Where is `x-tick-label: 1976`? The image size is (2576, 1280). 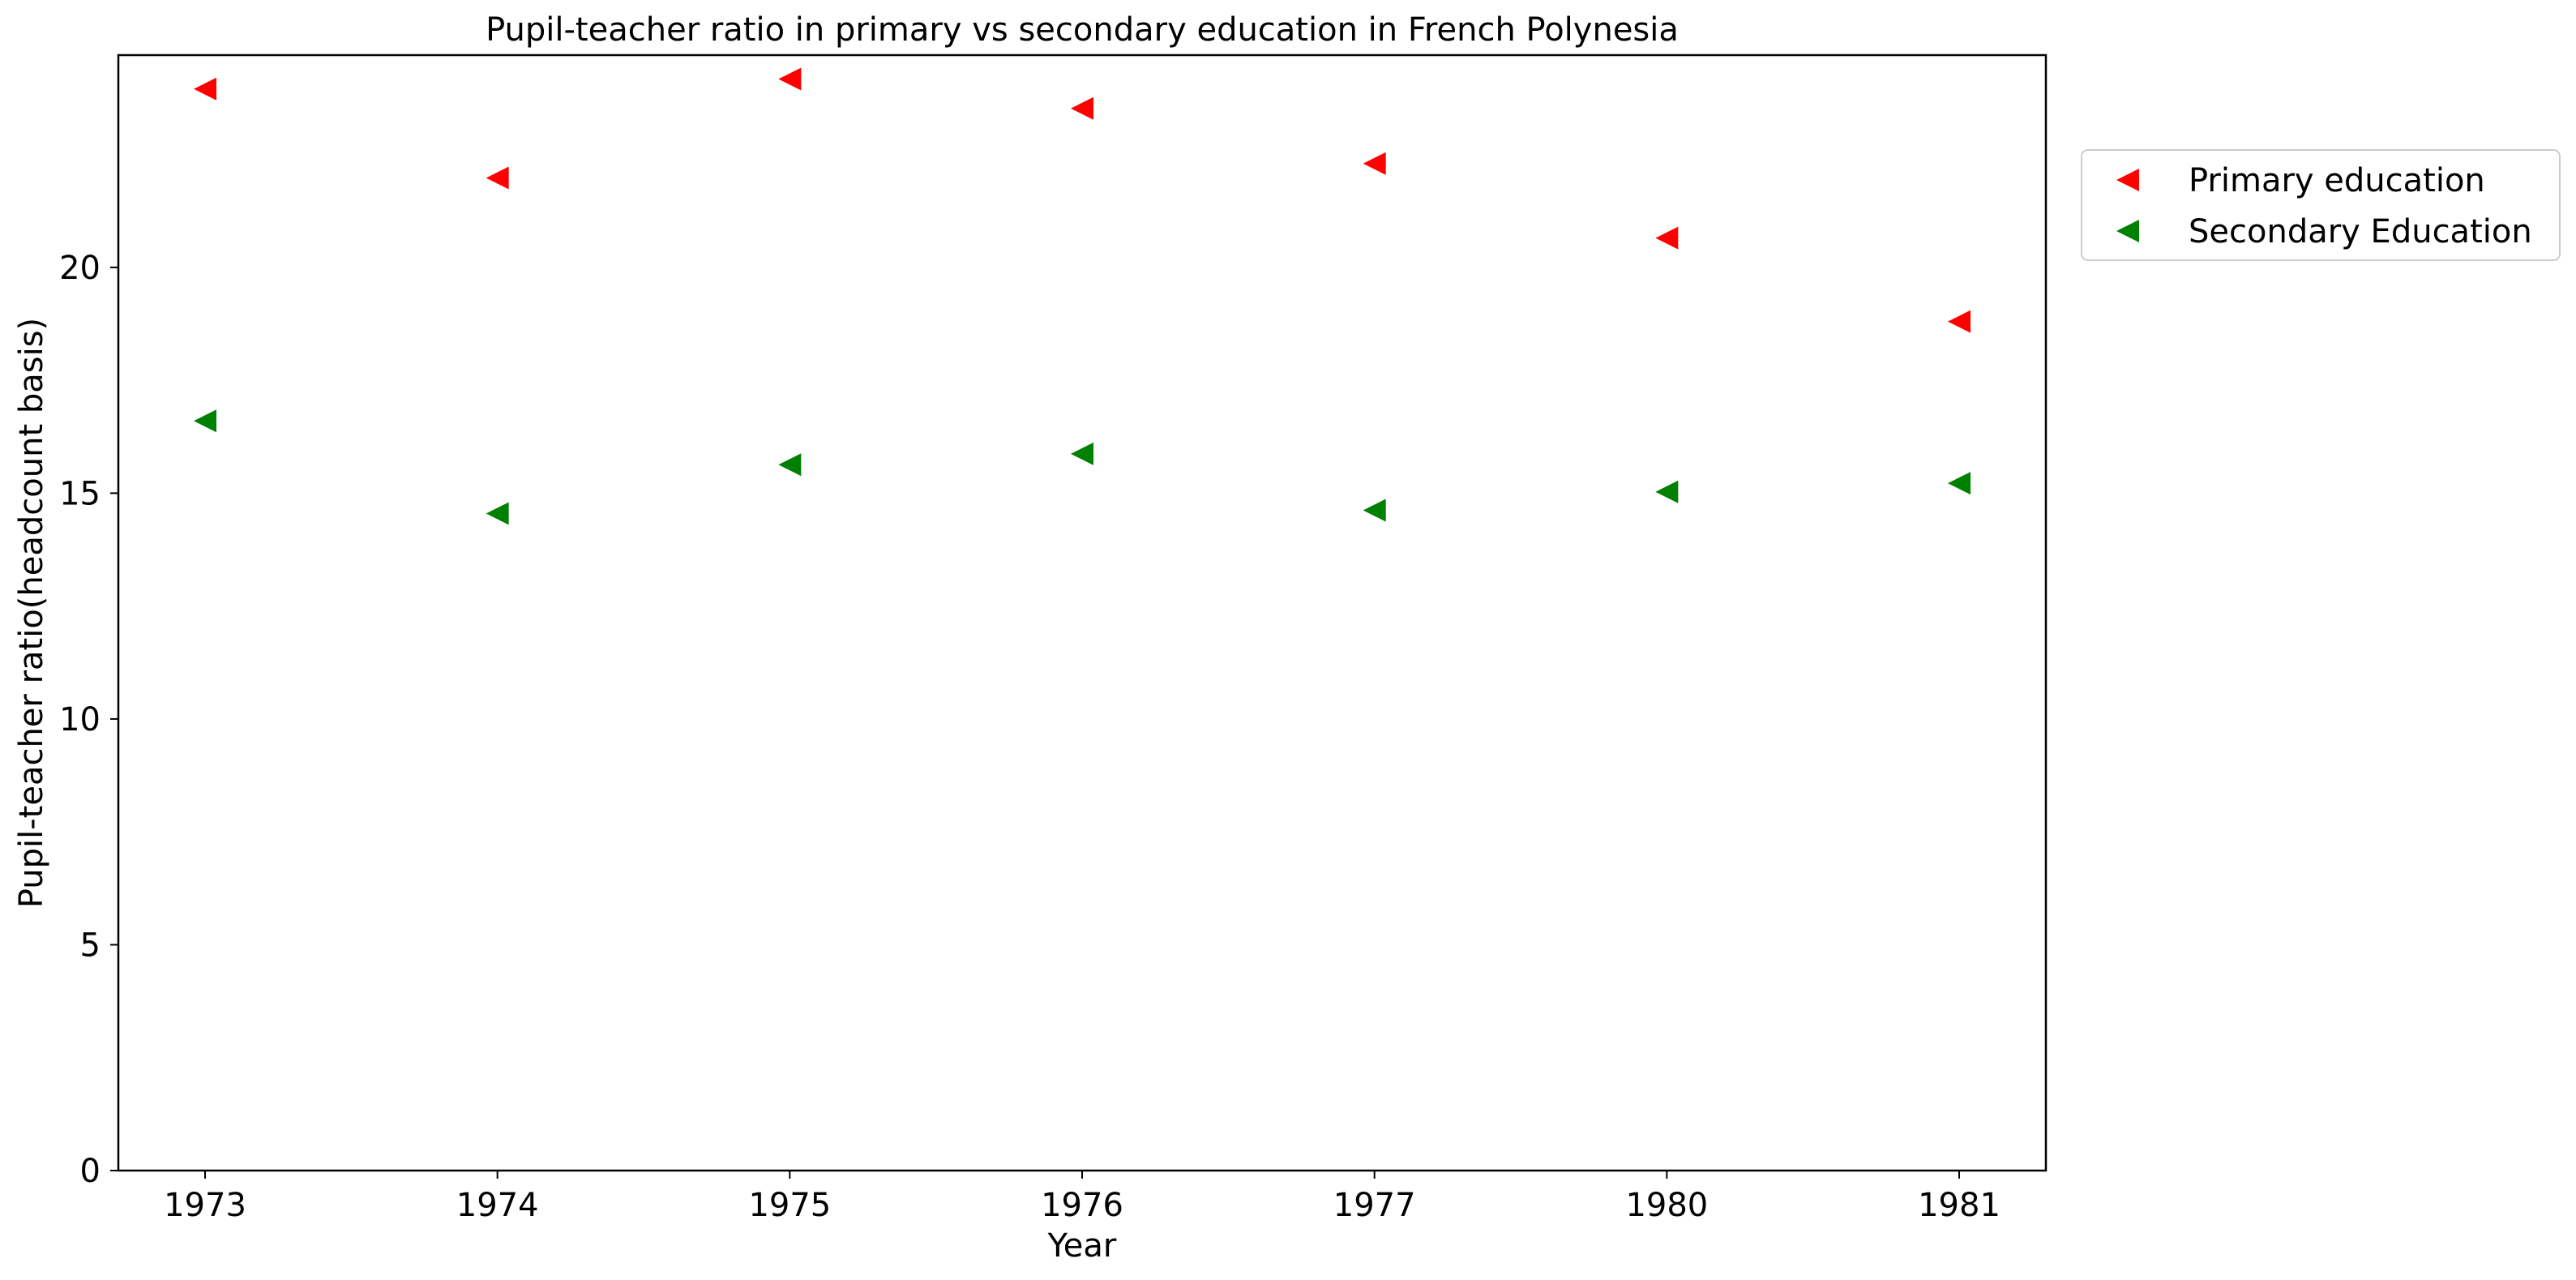
x-tick-label: 1976 is located at coordinates (1082, 1206).